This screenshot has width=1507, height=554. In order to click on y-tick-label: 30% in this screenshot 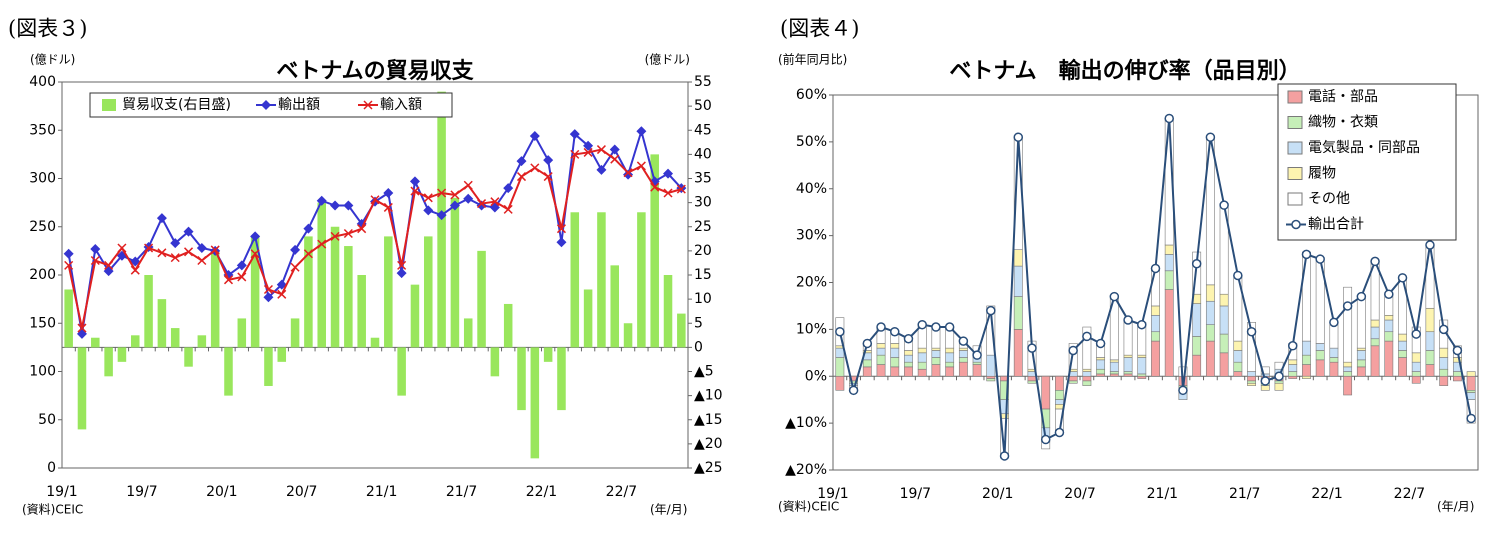, I will do `click(811, 236)`.